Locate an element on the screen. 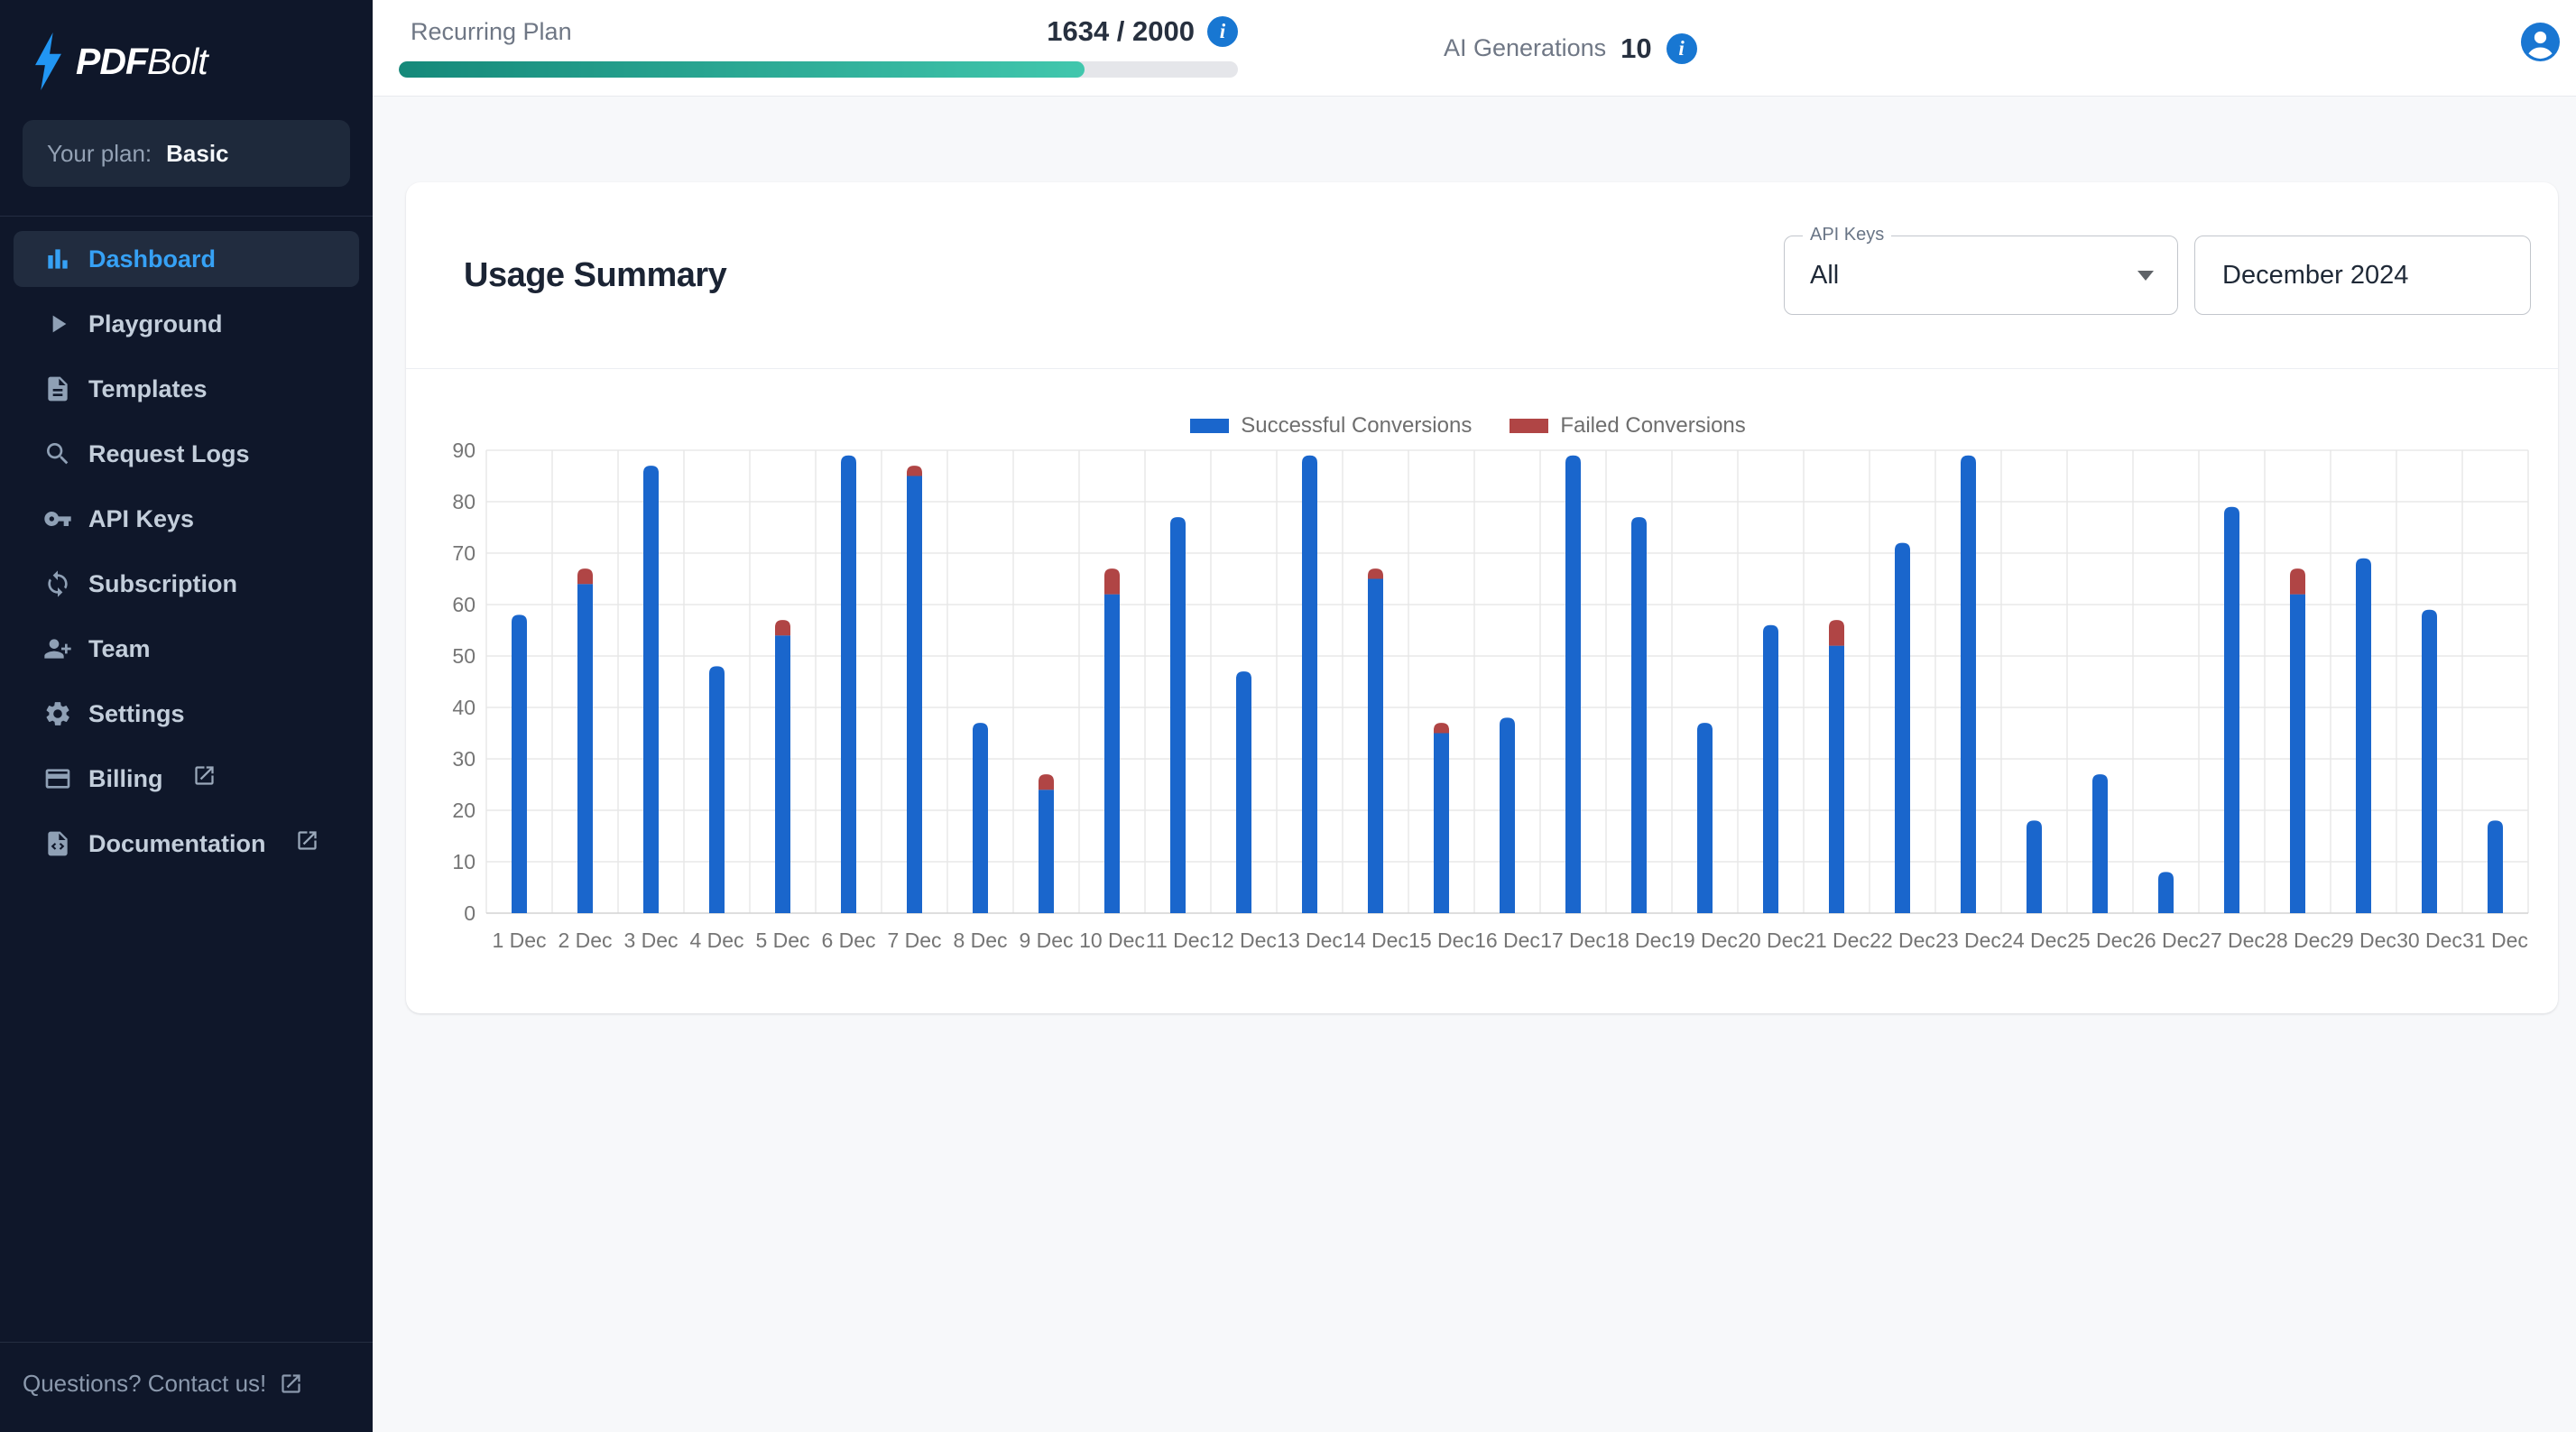 The width and height of the screenshot is (2576, 1432). sidebar-item-request-logs: Request Logs is located at coordinates (186, 454).